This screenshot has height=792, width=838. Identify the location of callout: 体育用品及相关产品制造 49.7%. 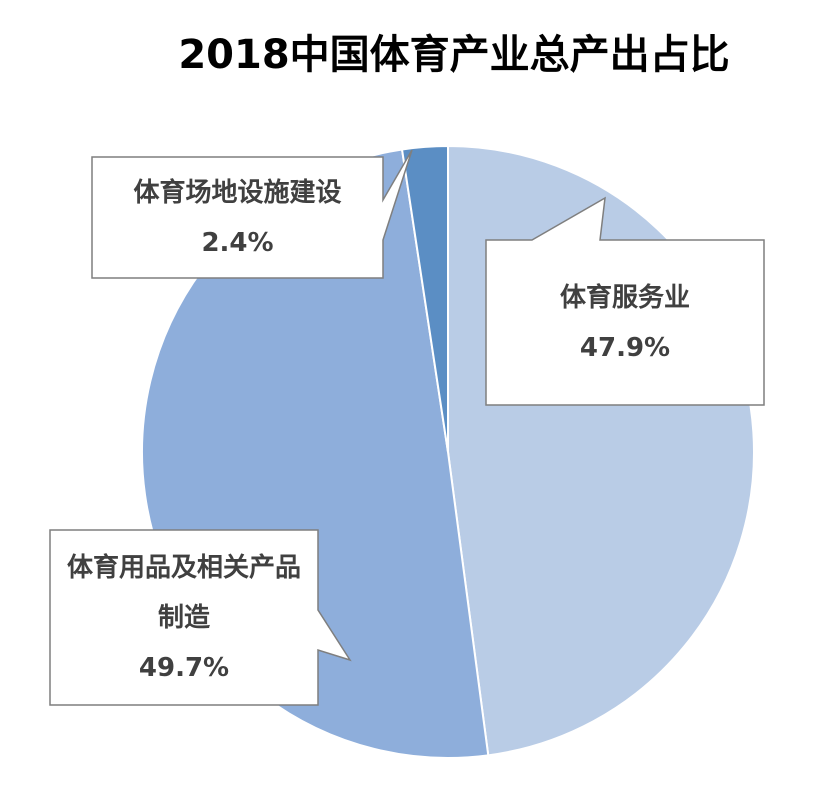
(184, 617).